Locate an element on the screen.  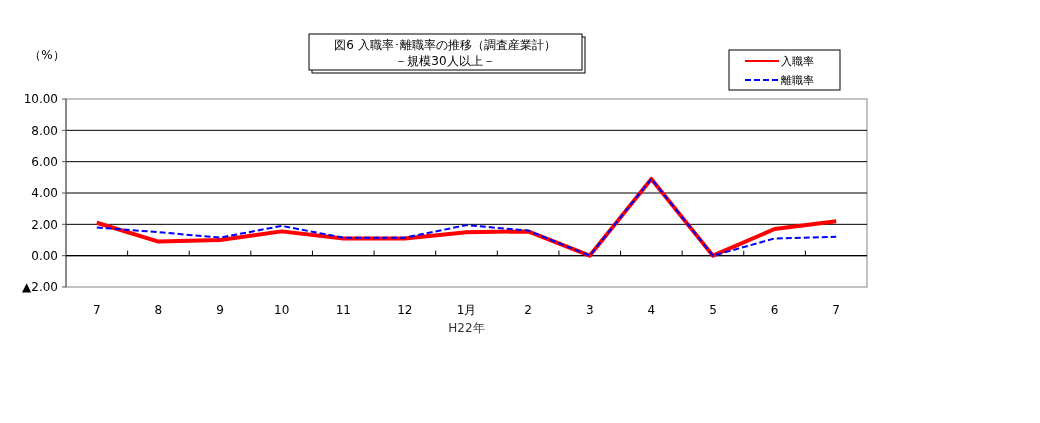
x-tick-label: 2 is located at coordinates (528, 310).